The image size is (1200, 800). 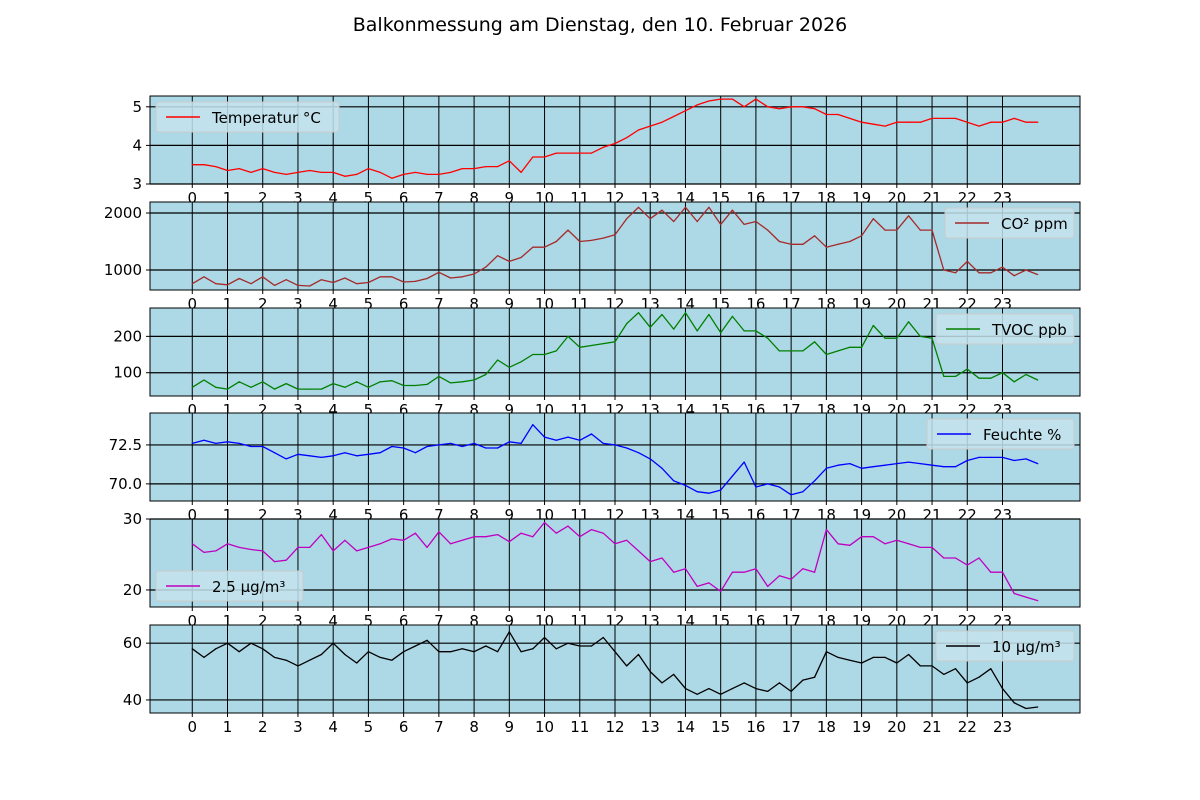 What do you see at coordinates (791, 727) in the screenshot?
I see `x-tick-label: 17` at bounding box center [791, 727].